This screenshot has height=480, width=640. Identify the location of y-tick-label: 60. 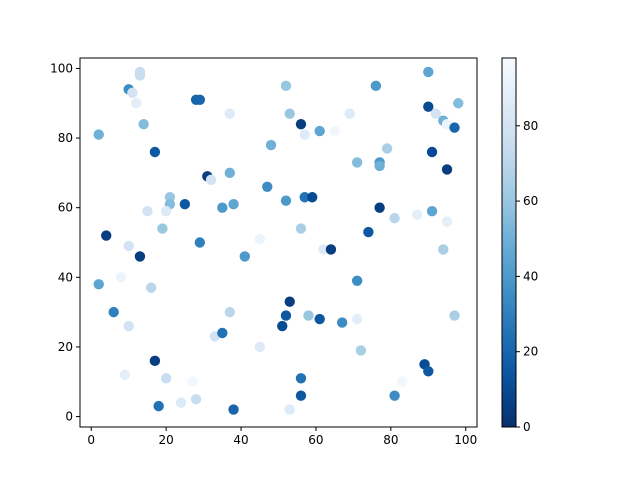
(65, 208).